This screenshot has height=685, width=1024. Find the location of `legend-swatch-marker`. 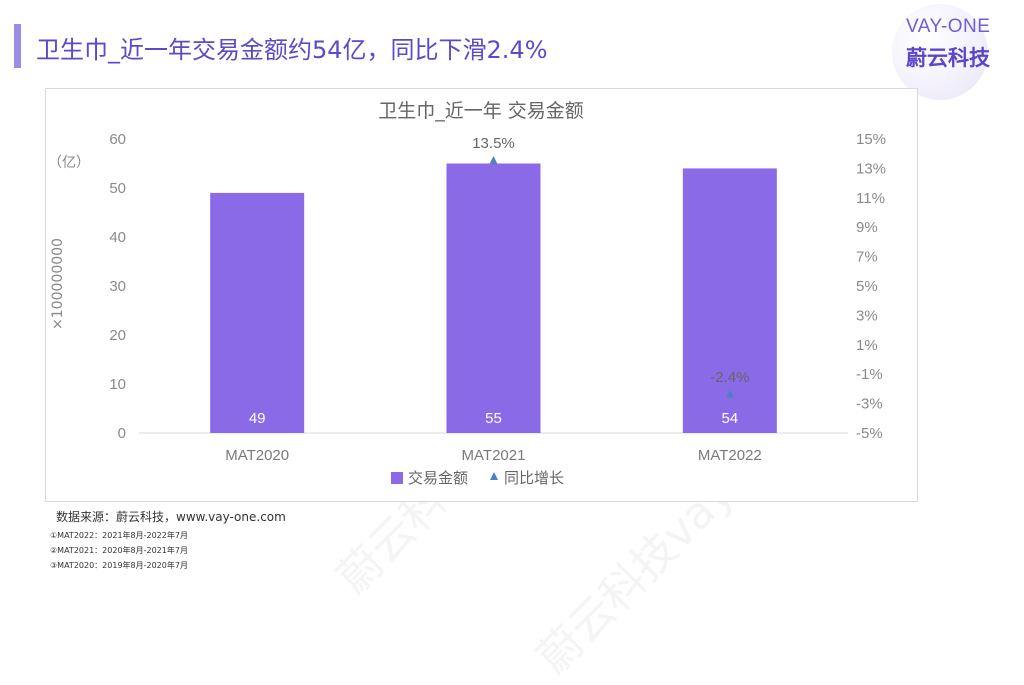

legend-swatch-marker is located at coordinates (494, 476).